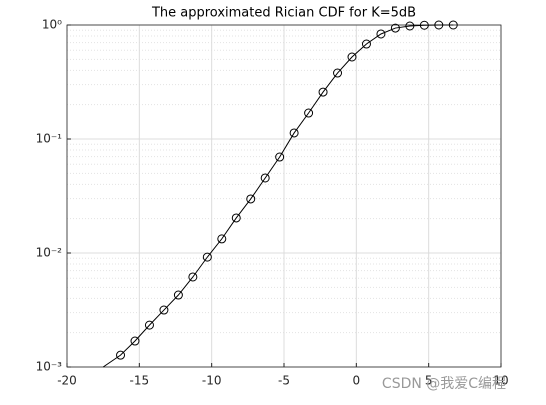  What do you see at coordinates (49, 367) in the screenshot?
I see `y-tick-label: 10⁻³` at bounding box center [49, 367].